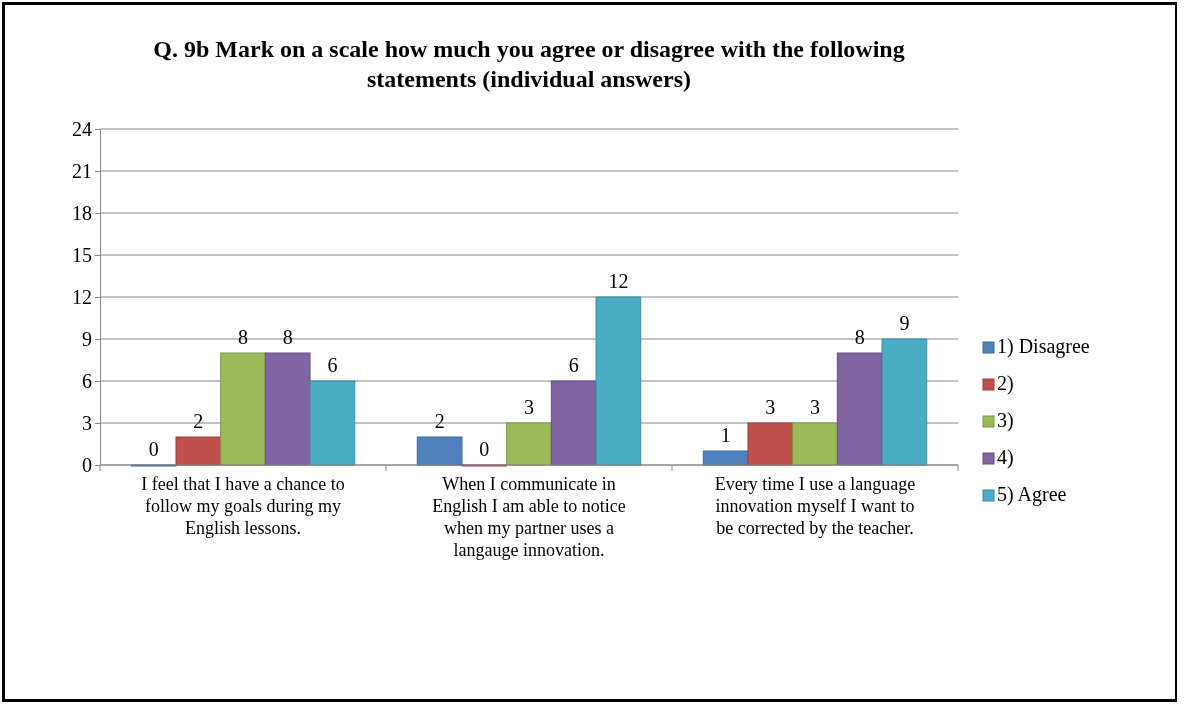 Image resolution: width=1185 pixels, height=708 pixels. Describe the element at coordinates (82, 170) in the screenshot. I see `y-tick-label: 21` at that location.